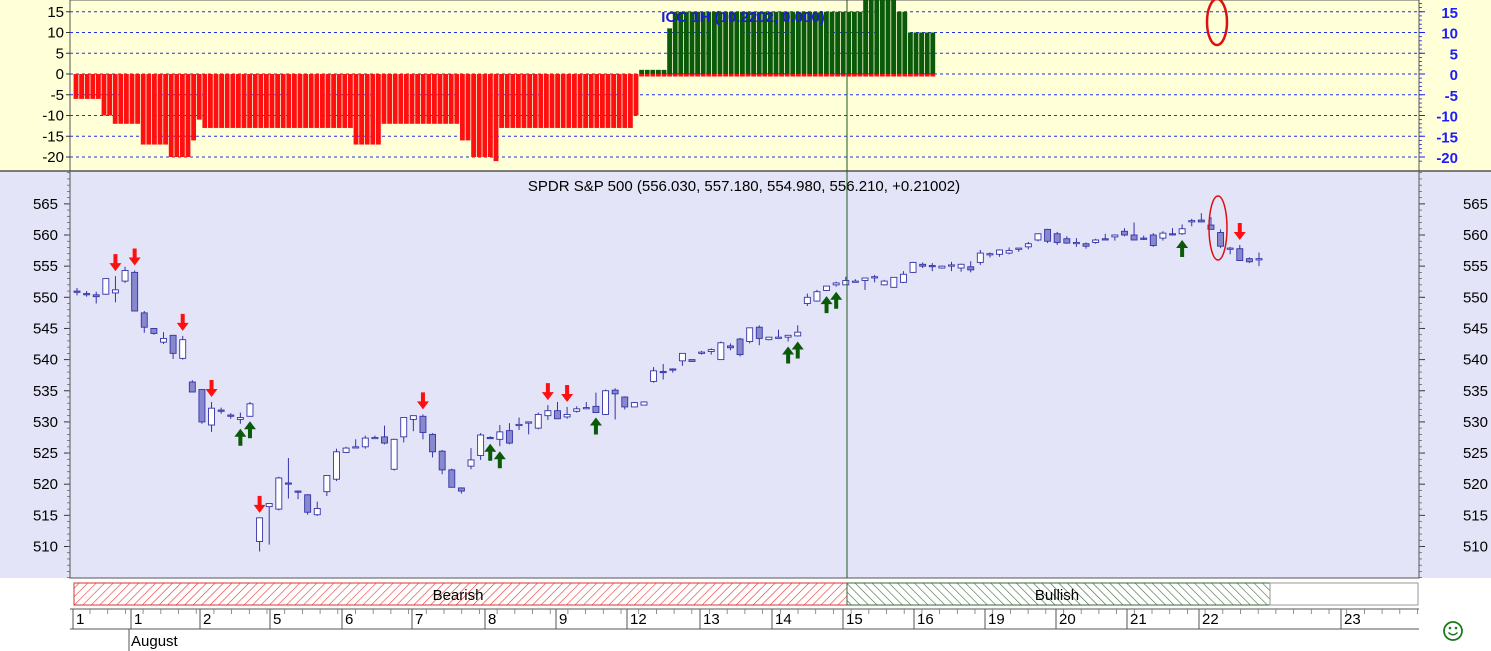  I want to click on icc-right-axis: 15 10 5 0 -5 -10 -15 -20, so click(1438, 85).